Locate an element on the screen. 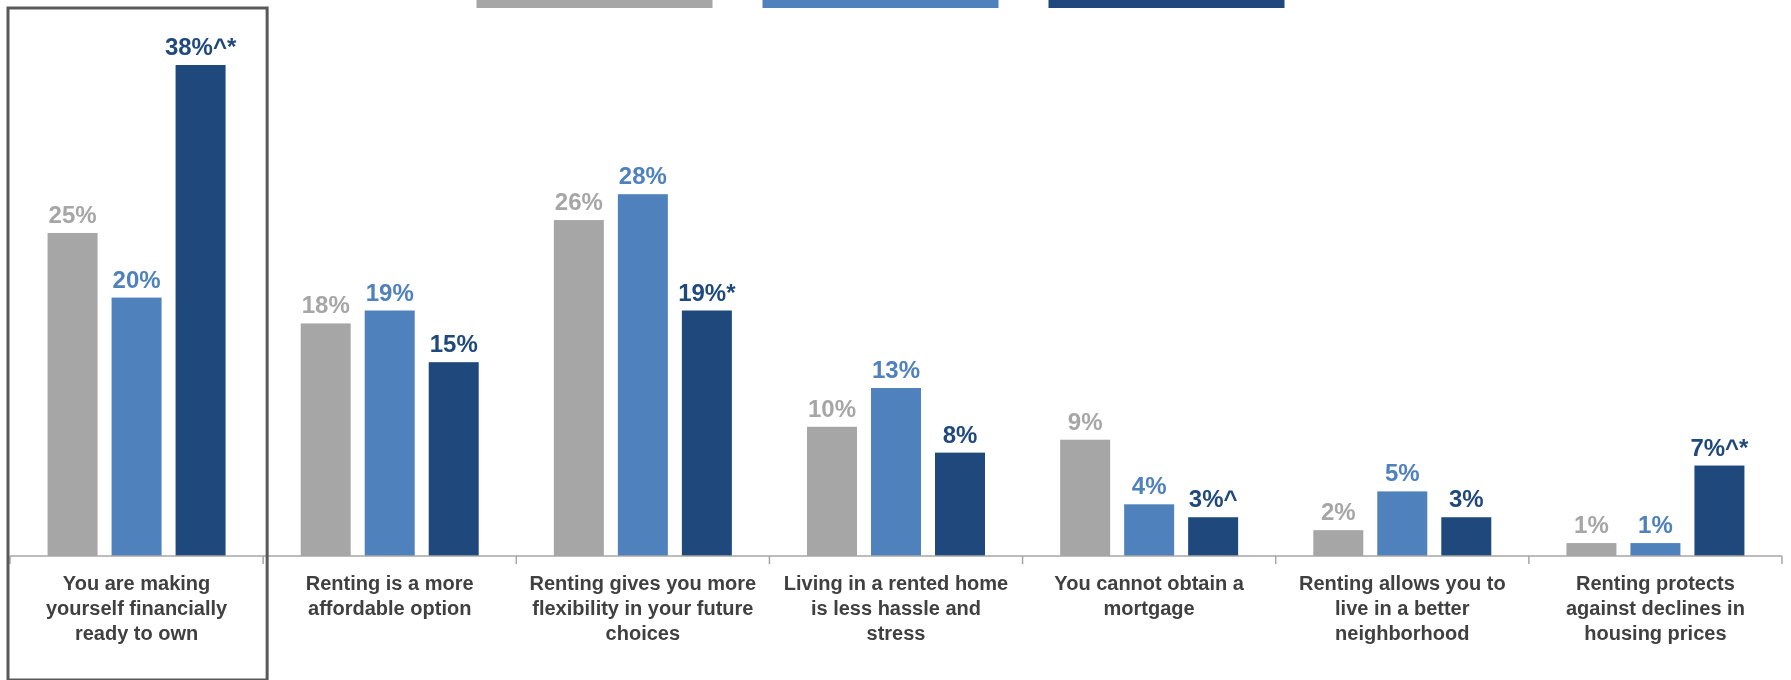  x-tick-label: Renting is a more affordable option is located at coordinates (389, 595).